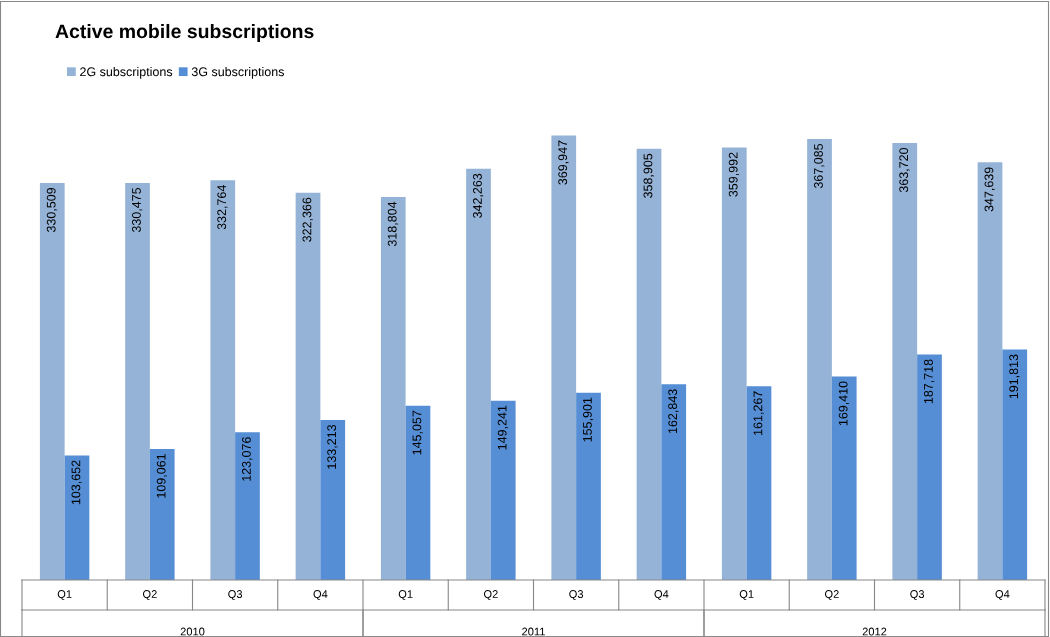 The height and width of the screenshot is (637, 1050). What do you see at coordinates (648, 175) in the screenshot?
I see `data-label: 358,905` at bounding box center [648, 175].